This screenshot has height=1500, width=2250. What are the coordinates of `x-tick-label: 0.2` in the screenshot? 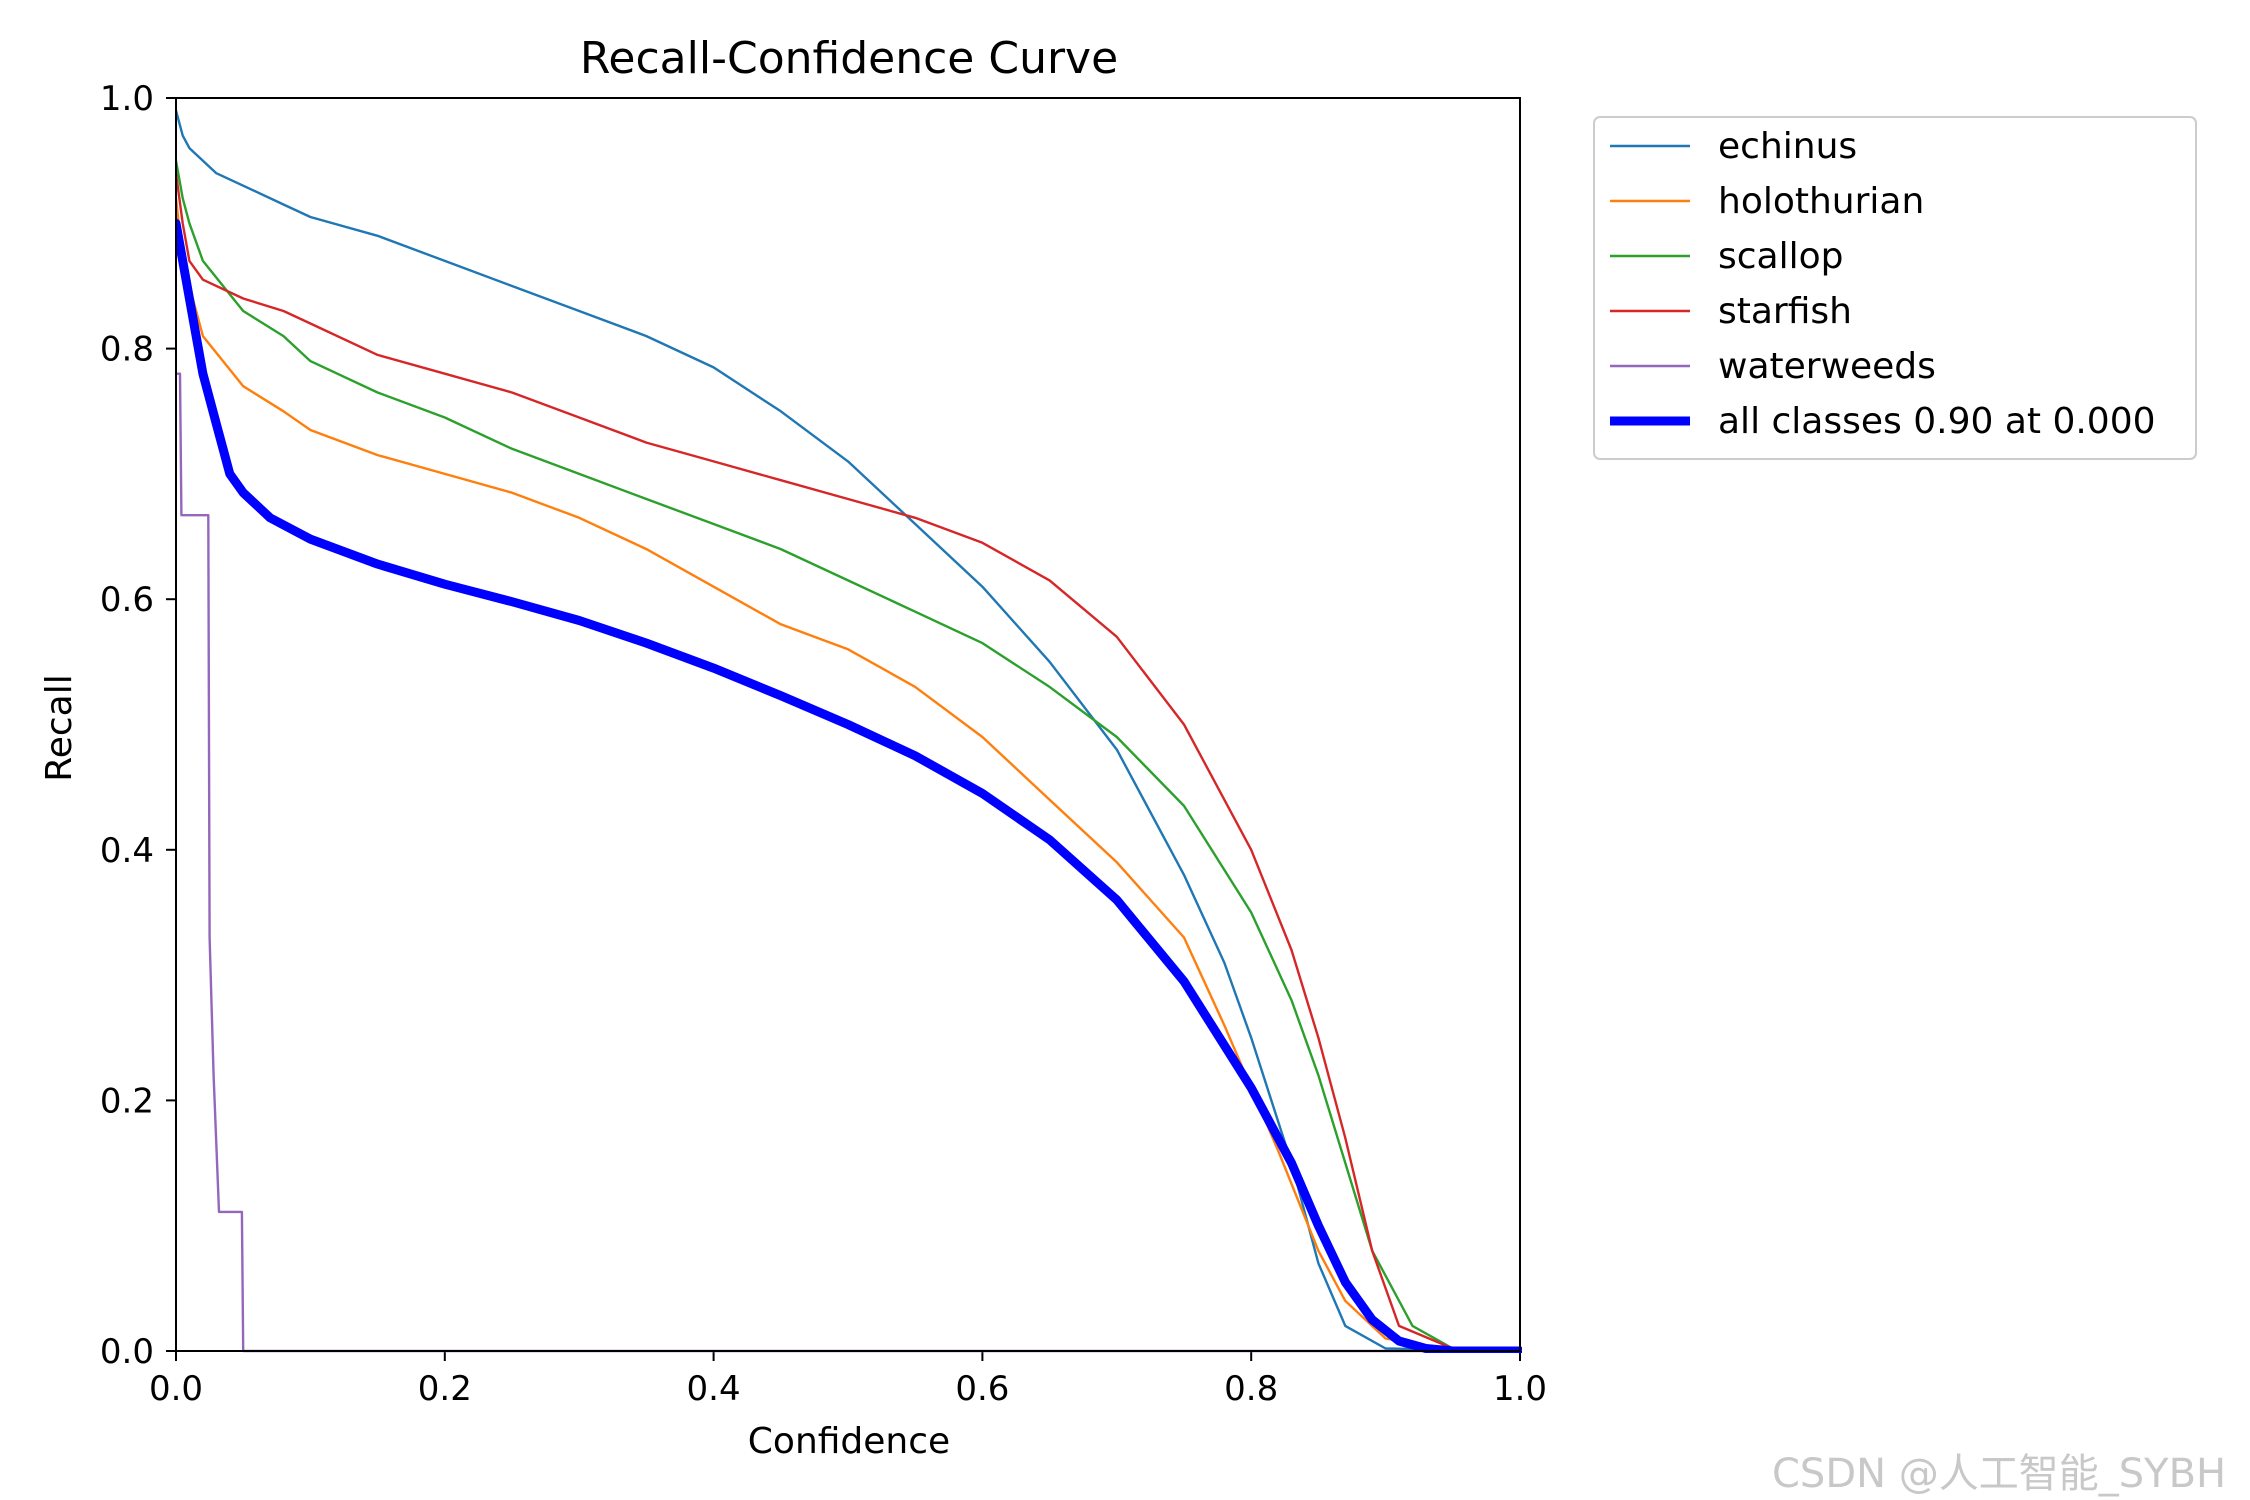 It's located at (445, 1389).